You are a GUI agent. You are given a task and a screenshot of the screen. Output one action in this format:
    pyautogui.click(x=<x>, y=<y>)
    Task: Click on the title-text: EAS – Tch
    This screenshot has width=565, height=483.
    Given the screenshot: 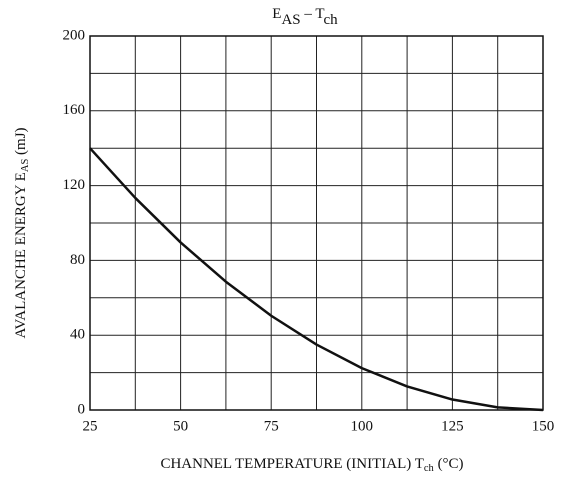 What is the action you would take?
    pyautogui.click(x=305, y=17)
    